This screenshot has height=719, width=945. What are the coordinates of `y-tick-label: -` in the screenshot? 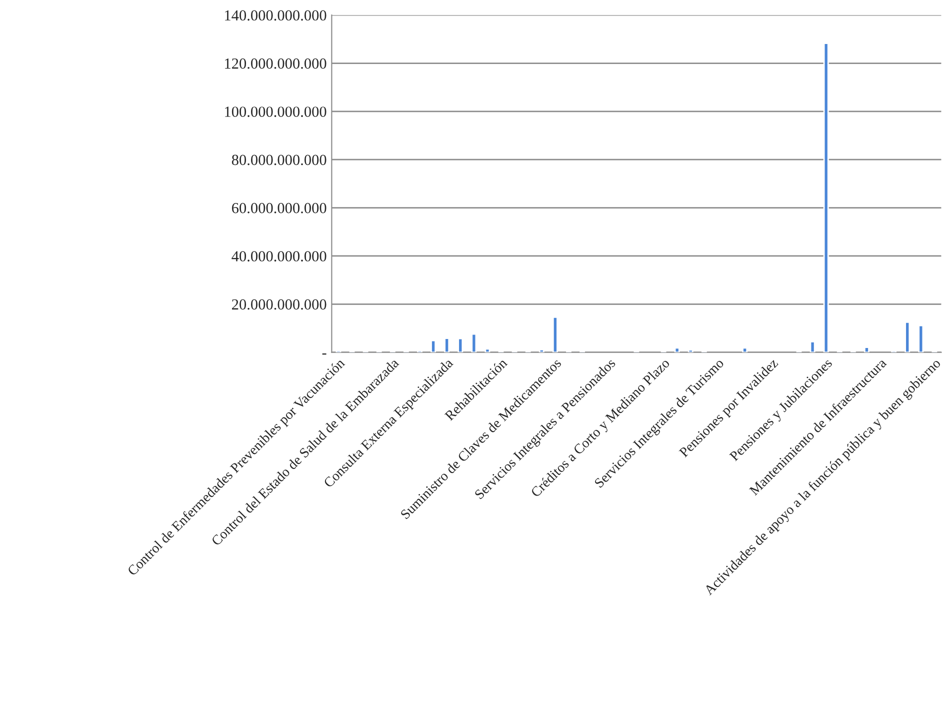 It's located at (324, 354).